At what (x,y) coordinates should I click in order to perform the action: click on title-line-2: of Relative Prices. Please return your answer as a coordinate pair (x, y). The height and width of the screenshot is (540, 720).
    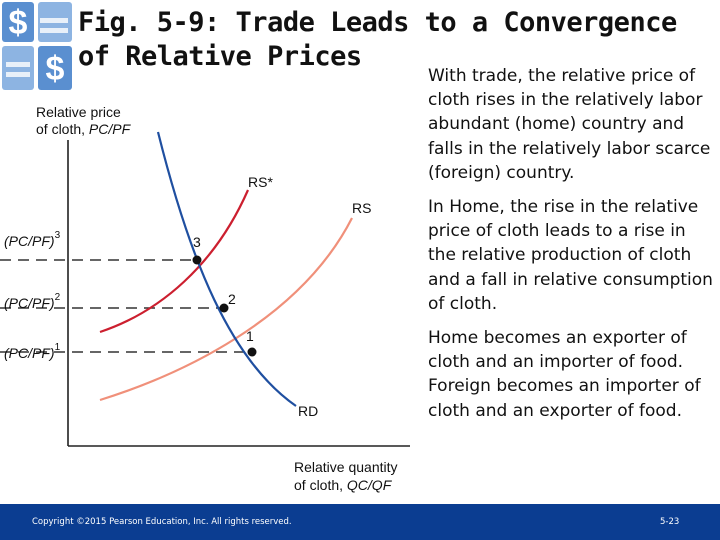
    Looking at the image, I should click on (220, 56).